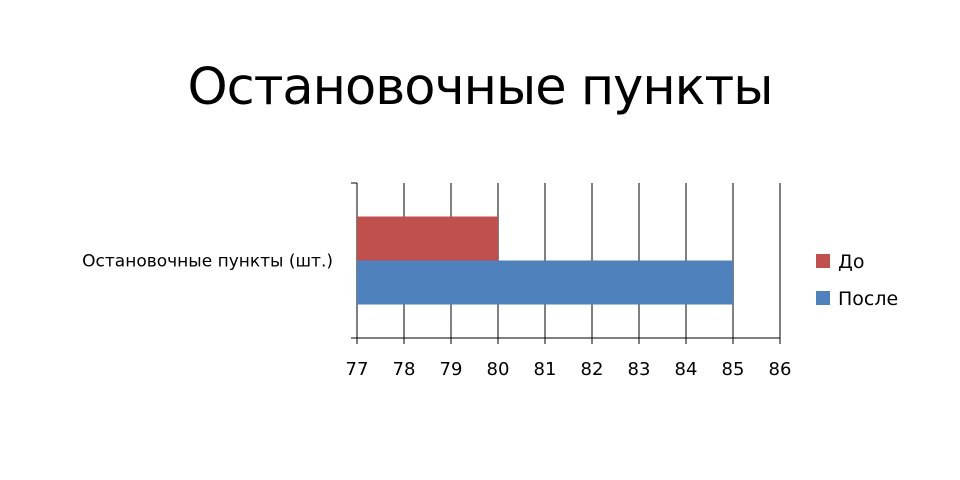 Image resolution: width=960 pixels, height=480 pixels. Describe the element at coordinates (686, 369) in the screenshot. I see `x-tick-label: 84` at that location.